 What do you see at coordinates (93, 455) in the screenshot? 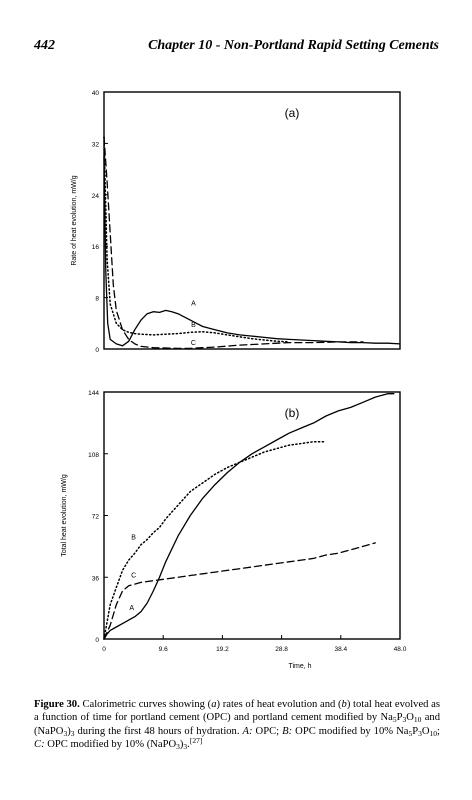
I see `y-tick-label: 108` at bounding box center [93, 455].